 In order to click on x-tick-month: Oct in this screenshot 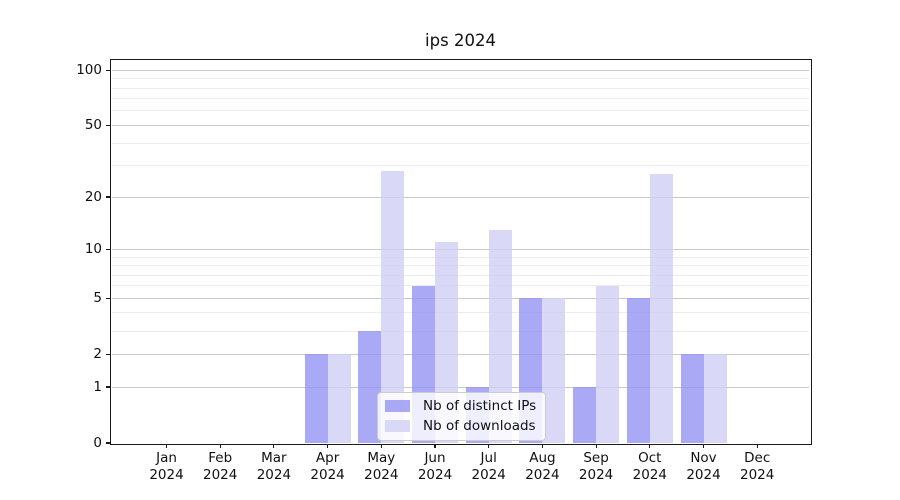, I will do `click(650, 458)`.